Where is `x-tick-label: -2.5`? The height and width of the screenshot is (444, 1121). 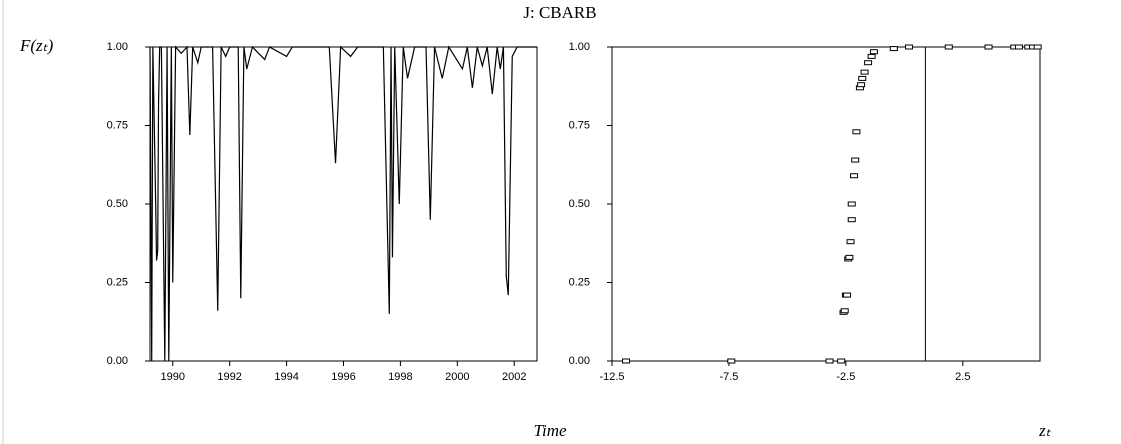
x-tick-label: -2.5 is located at coordinates (845, 377).